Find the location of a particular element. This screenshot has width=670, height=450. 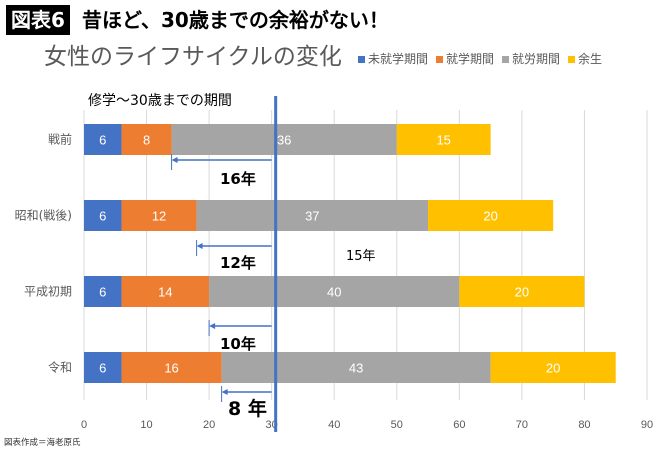

category-label: 昭和(戦後) is located at coordinates (43, 216).